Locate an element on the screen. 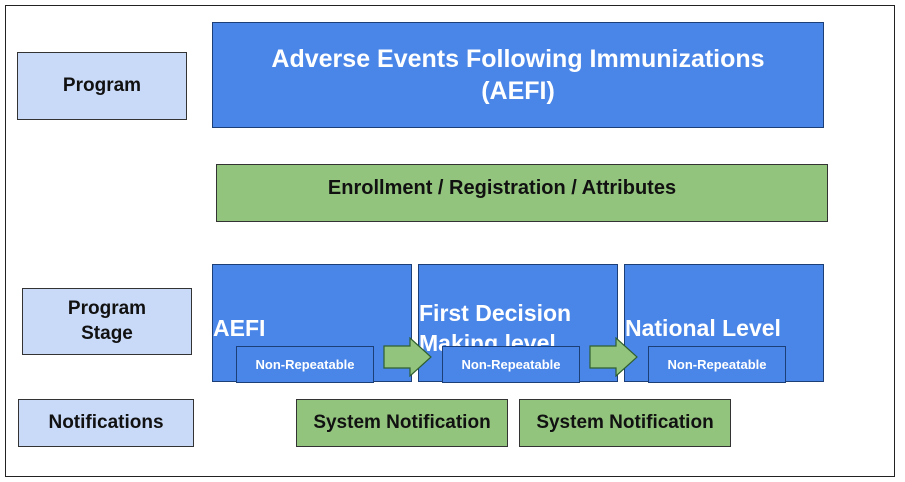  enrollment-box: Enrollment / Registration / Attributes is located at coordinates (522, 193).